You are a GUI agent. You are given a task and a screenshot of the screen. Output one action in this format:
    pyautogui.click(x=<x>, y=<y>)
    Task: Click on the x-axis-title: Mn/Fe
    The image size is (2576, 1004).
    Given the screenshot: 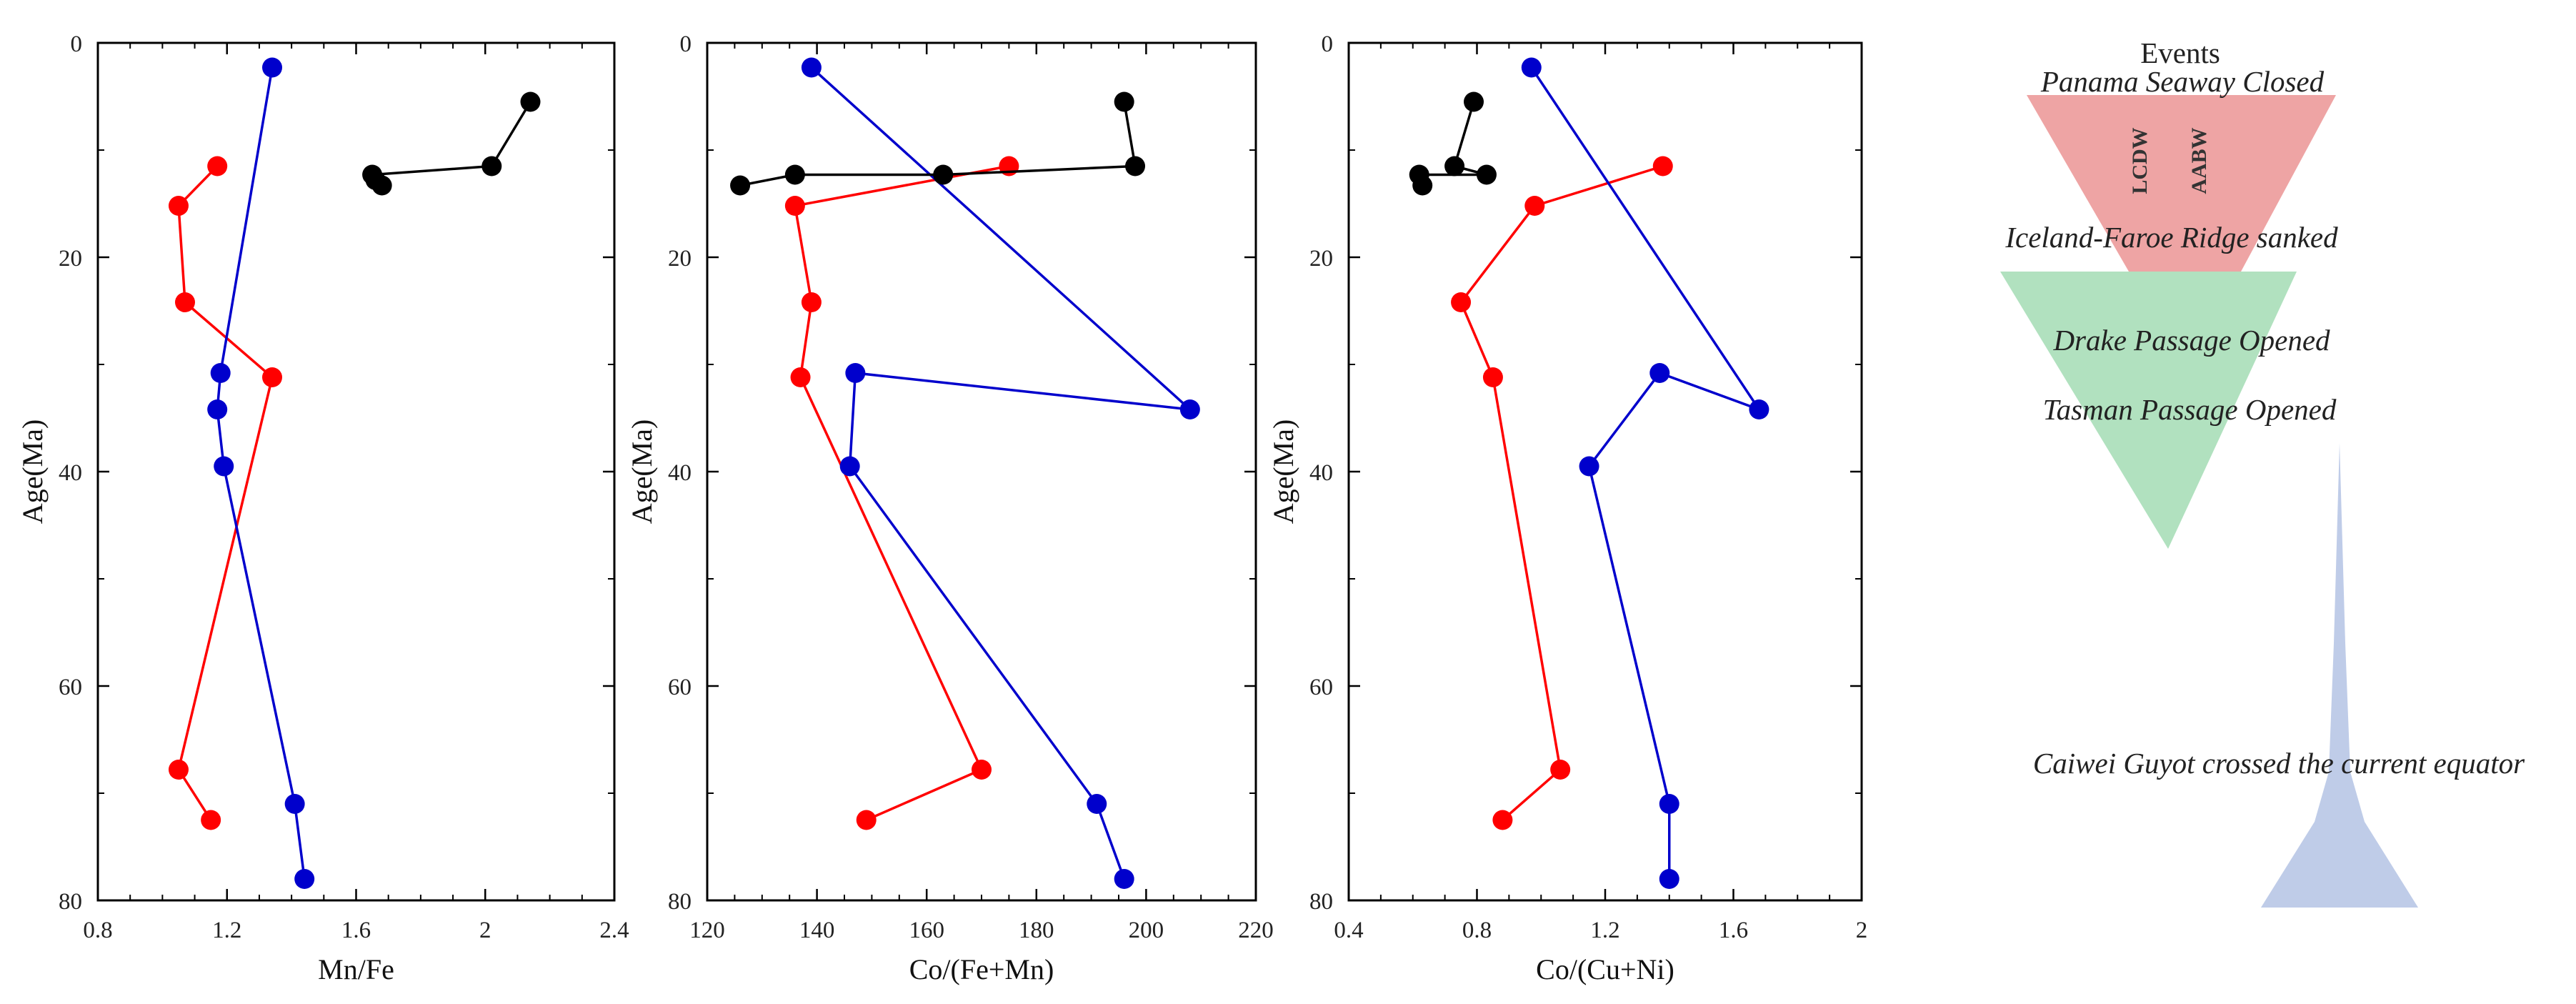 What is the action you would take?
    pyautogui.click(x=356, y=969)
    